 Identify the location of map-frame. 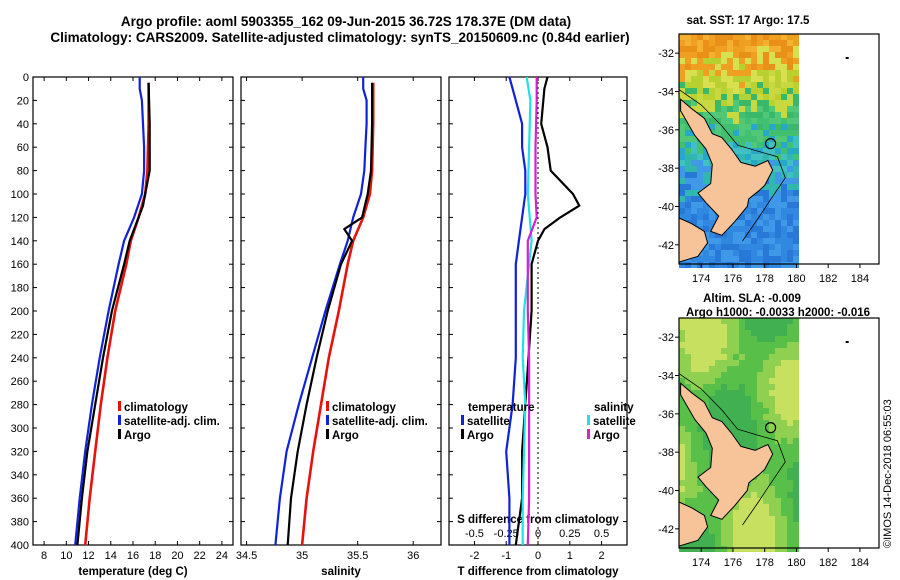
(779, 149).